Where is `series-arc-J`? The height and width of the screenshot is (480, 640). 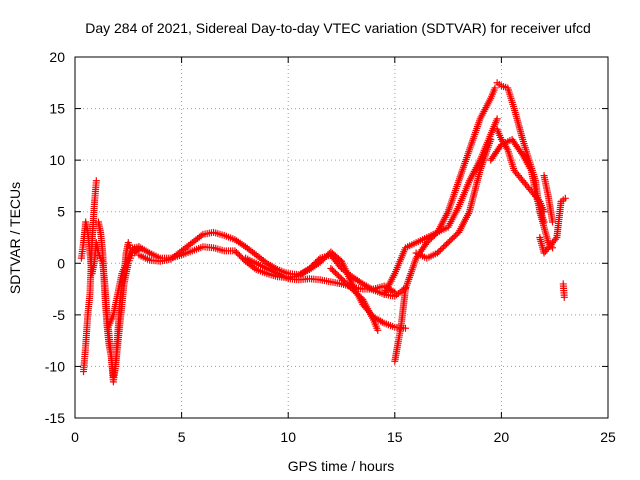
series-arc-J is located at coordinates (440, 206).